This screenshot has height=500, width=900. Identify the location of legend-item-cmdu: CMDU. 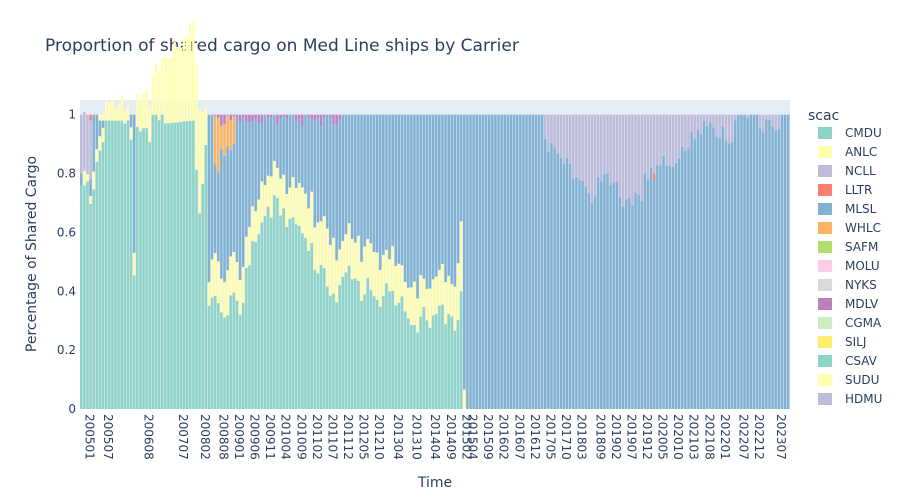
(850, 133).